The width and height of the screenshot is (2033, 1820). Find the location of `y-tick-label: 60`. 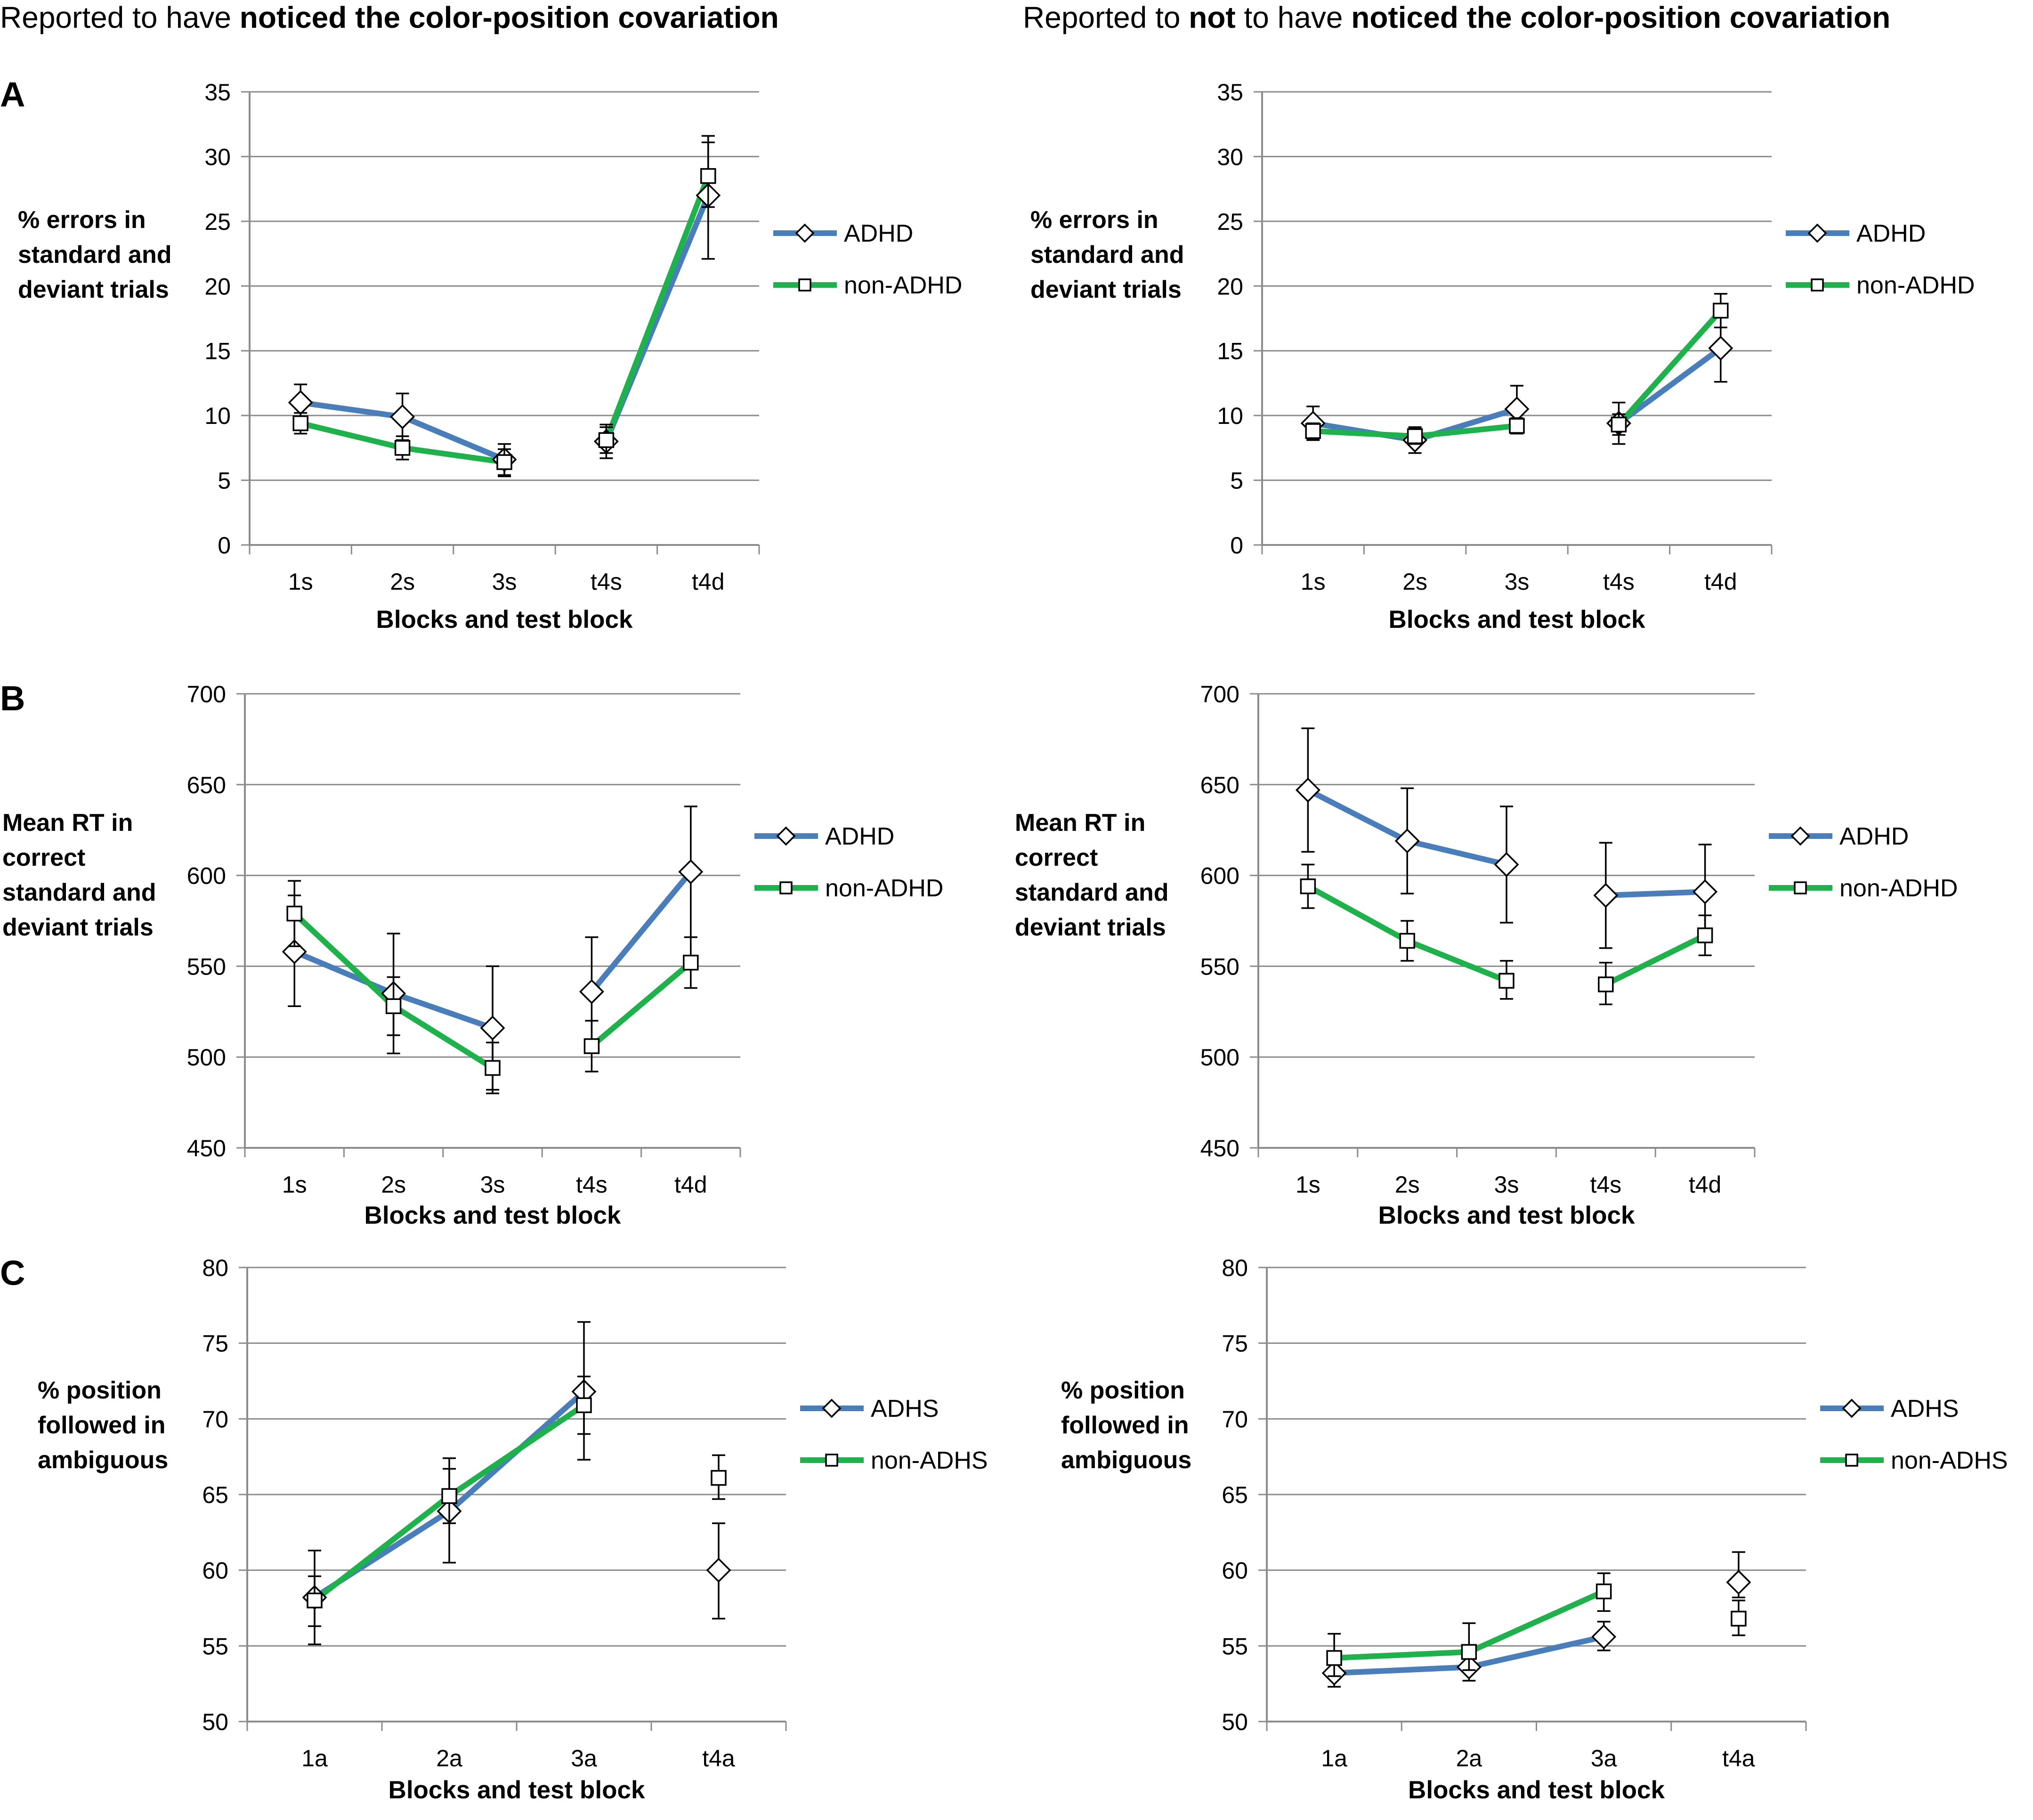

y-tick-label: 60 is located at coordinates (1235, 1571).